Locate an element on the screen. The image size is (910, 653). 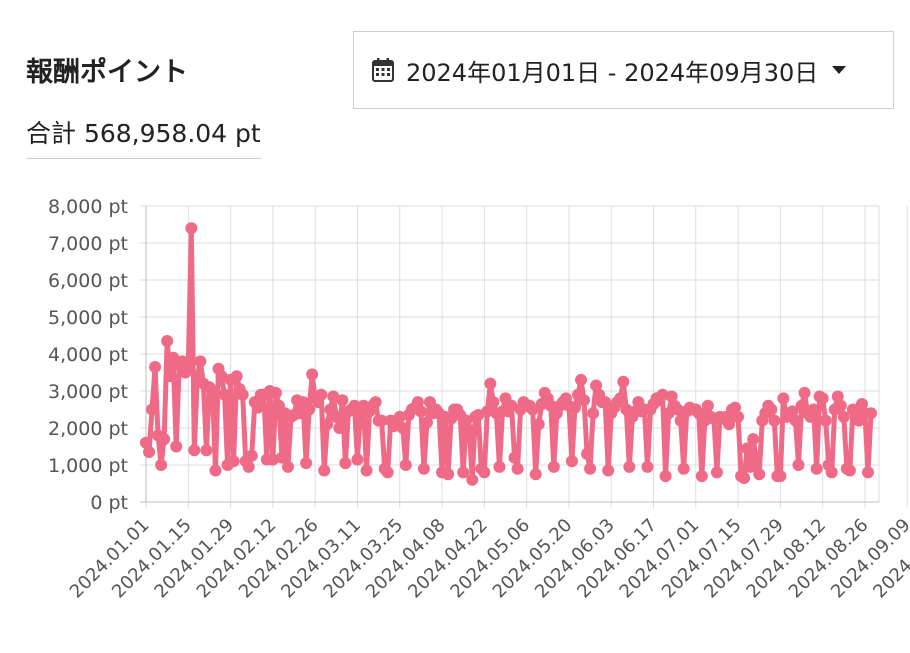
date-range-picker: 2024年01月01日 - 2024年09月30日 is located at coordinates (623, 70).